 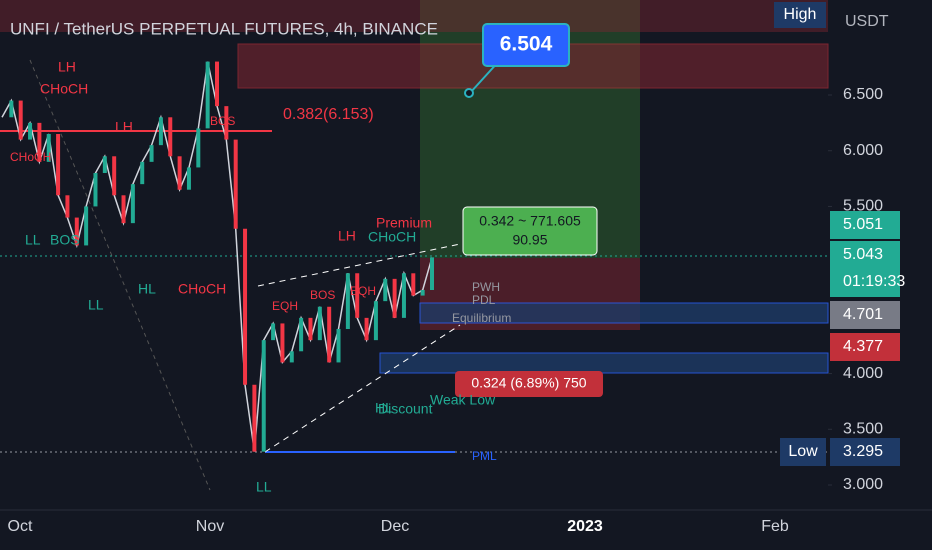 I want to click on x-tick-label: Nov, so click(x=210, y=526).